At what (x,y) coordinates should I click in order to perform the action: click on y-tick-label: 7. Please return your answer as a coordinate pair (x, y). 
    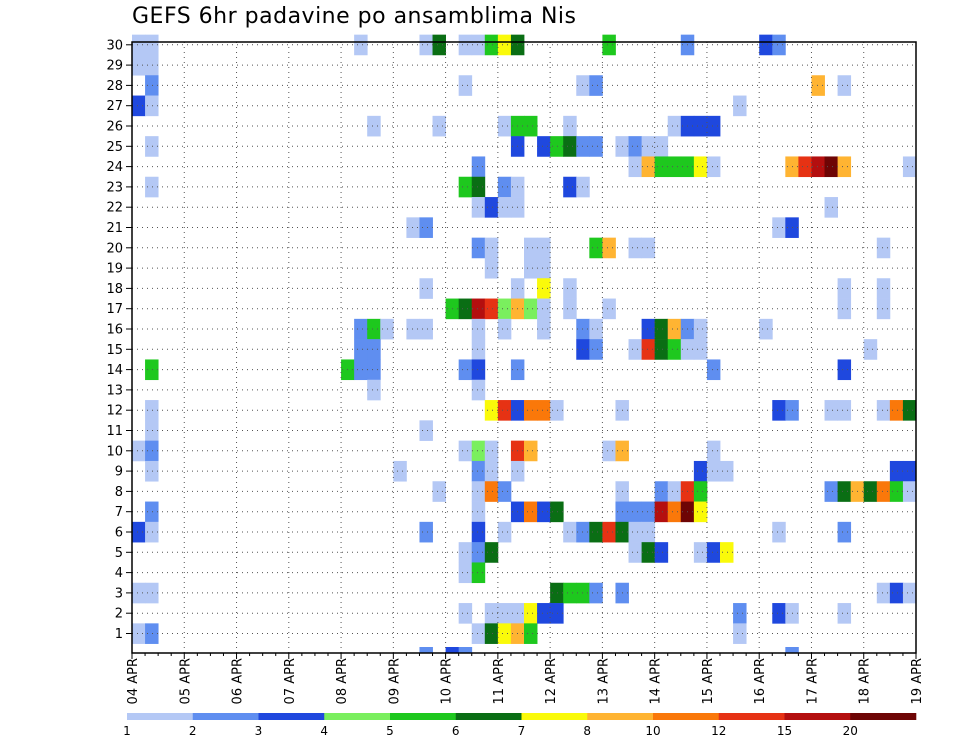
    Looking at the image, I should click on (119, 512).